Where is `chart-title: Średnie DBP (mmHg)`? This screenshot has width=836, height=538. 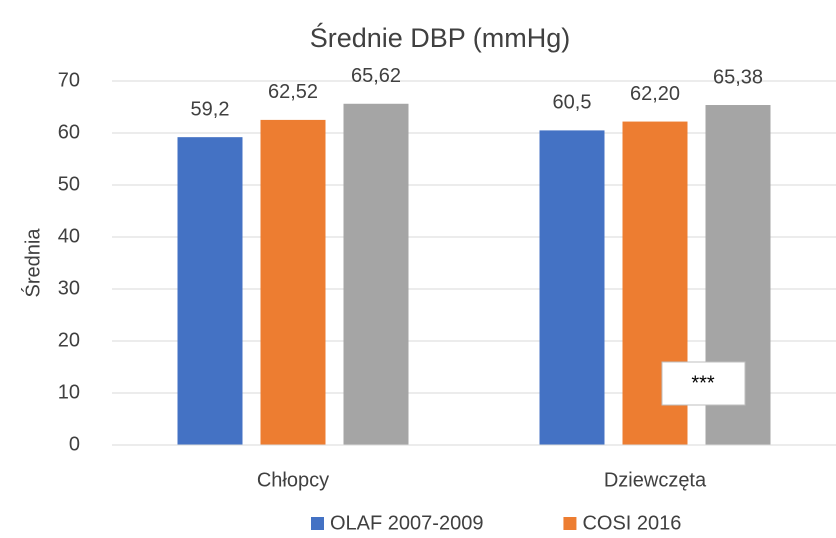
chart-title: Średnie DBP (mmHg) is located at coordinates (440, 37).